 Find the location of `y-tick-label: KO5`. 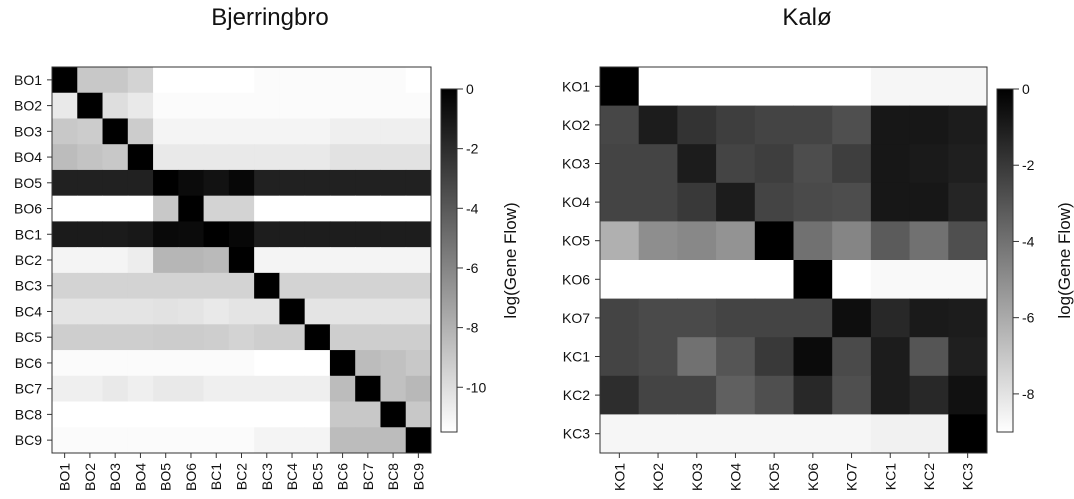

y-tick-label: KO5 is located at coordinates (576, 241).